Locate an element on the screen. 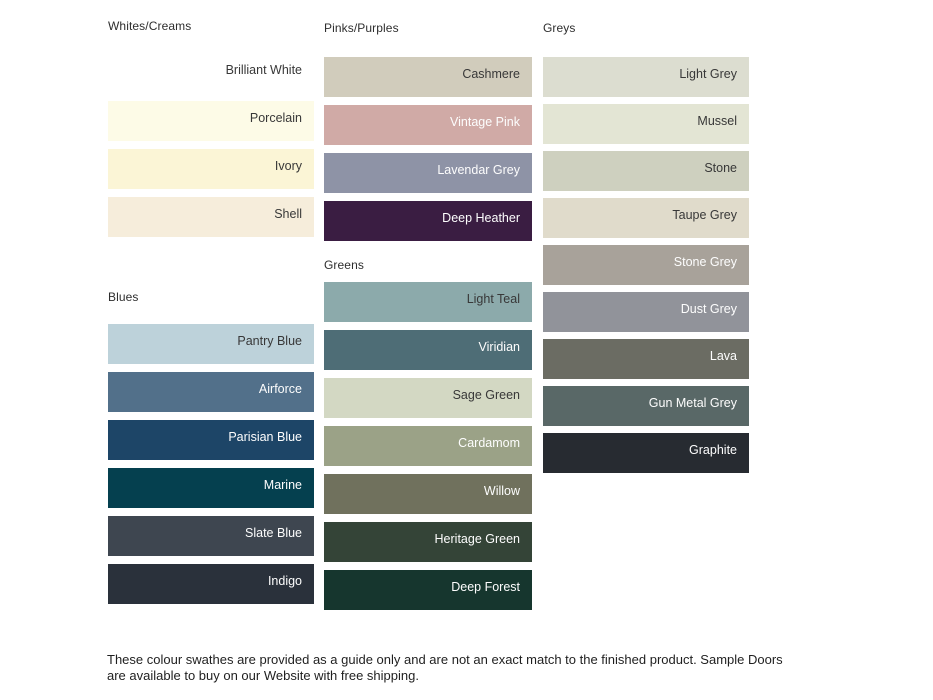 The image size is (933, 700). swatch-label: Taupe Grey is located at coordinates (704, 215).